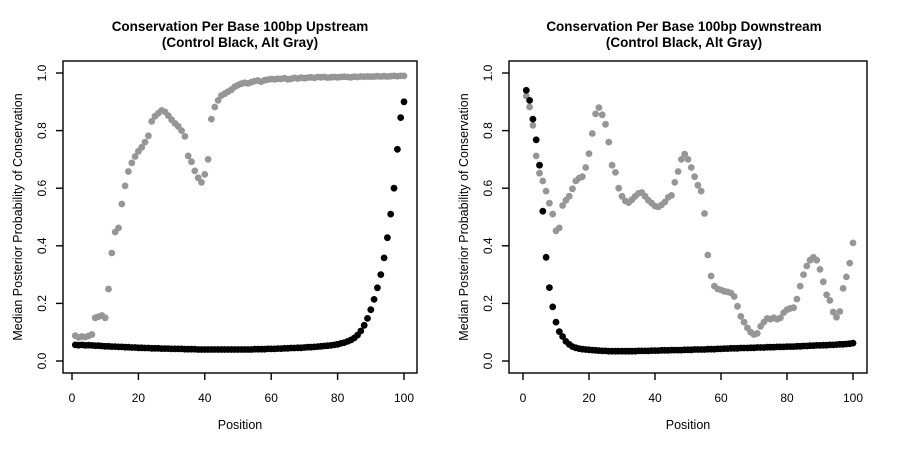 Image resolution: width=900 pixels, height=450 pixels. Describe the element at coordinates (495, 216) in the screenshot. I see `downstream-y-axis-ticks: 0.0 0.2 0.4 0.6 0.8 1.0` at that location.